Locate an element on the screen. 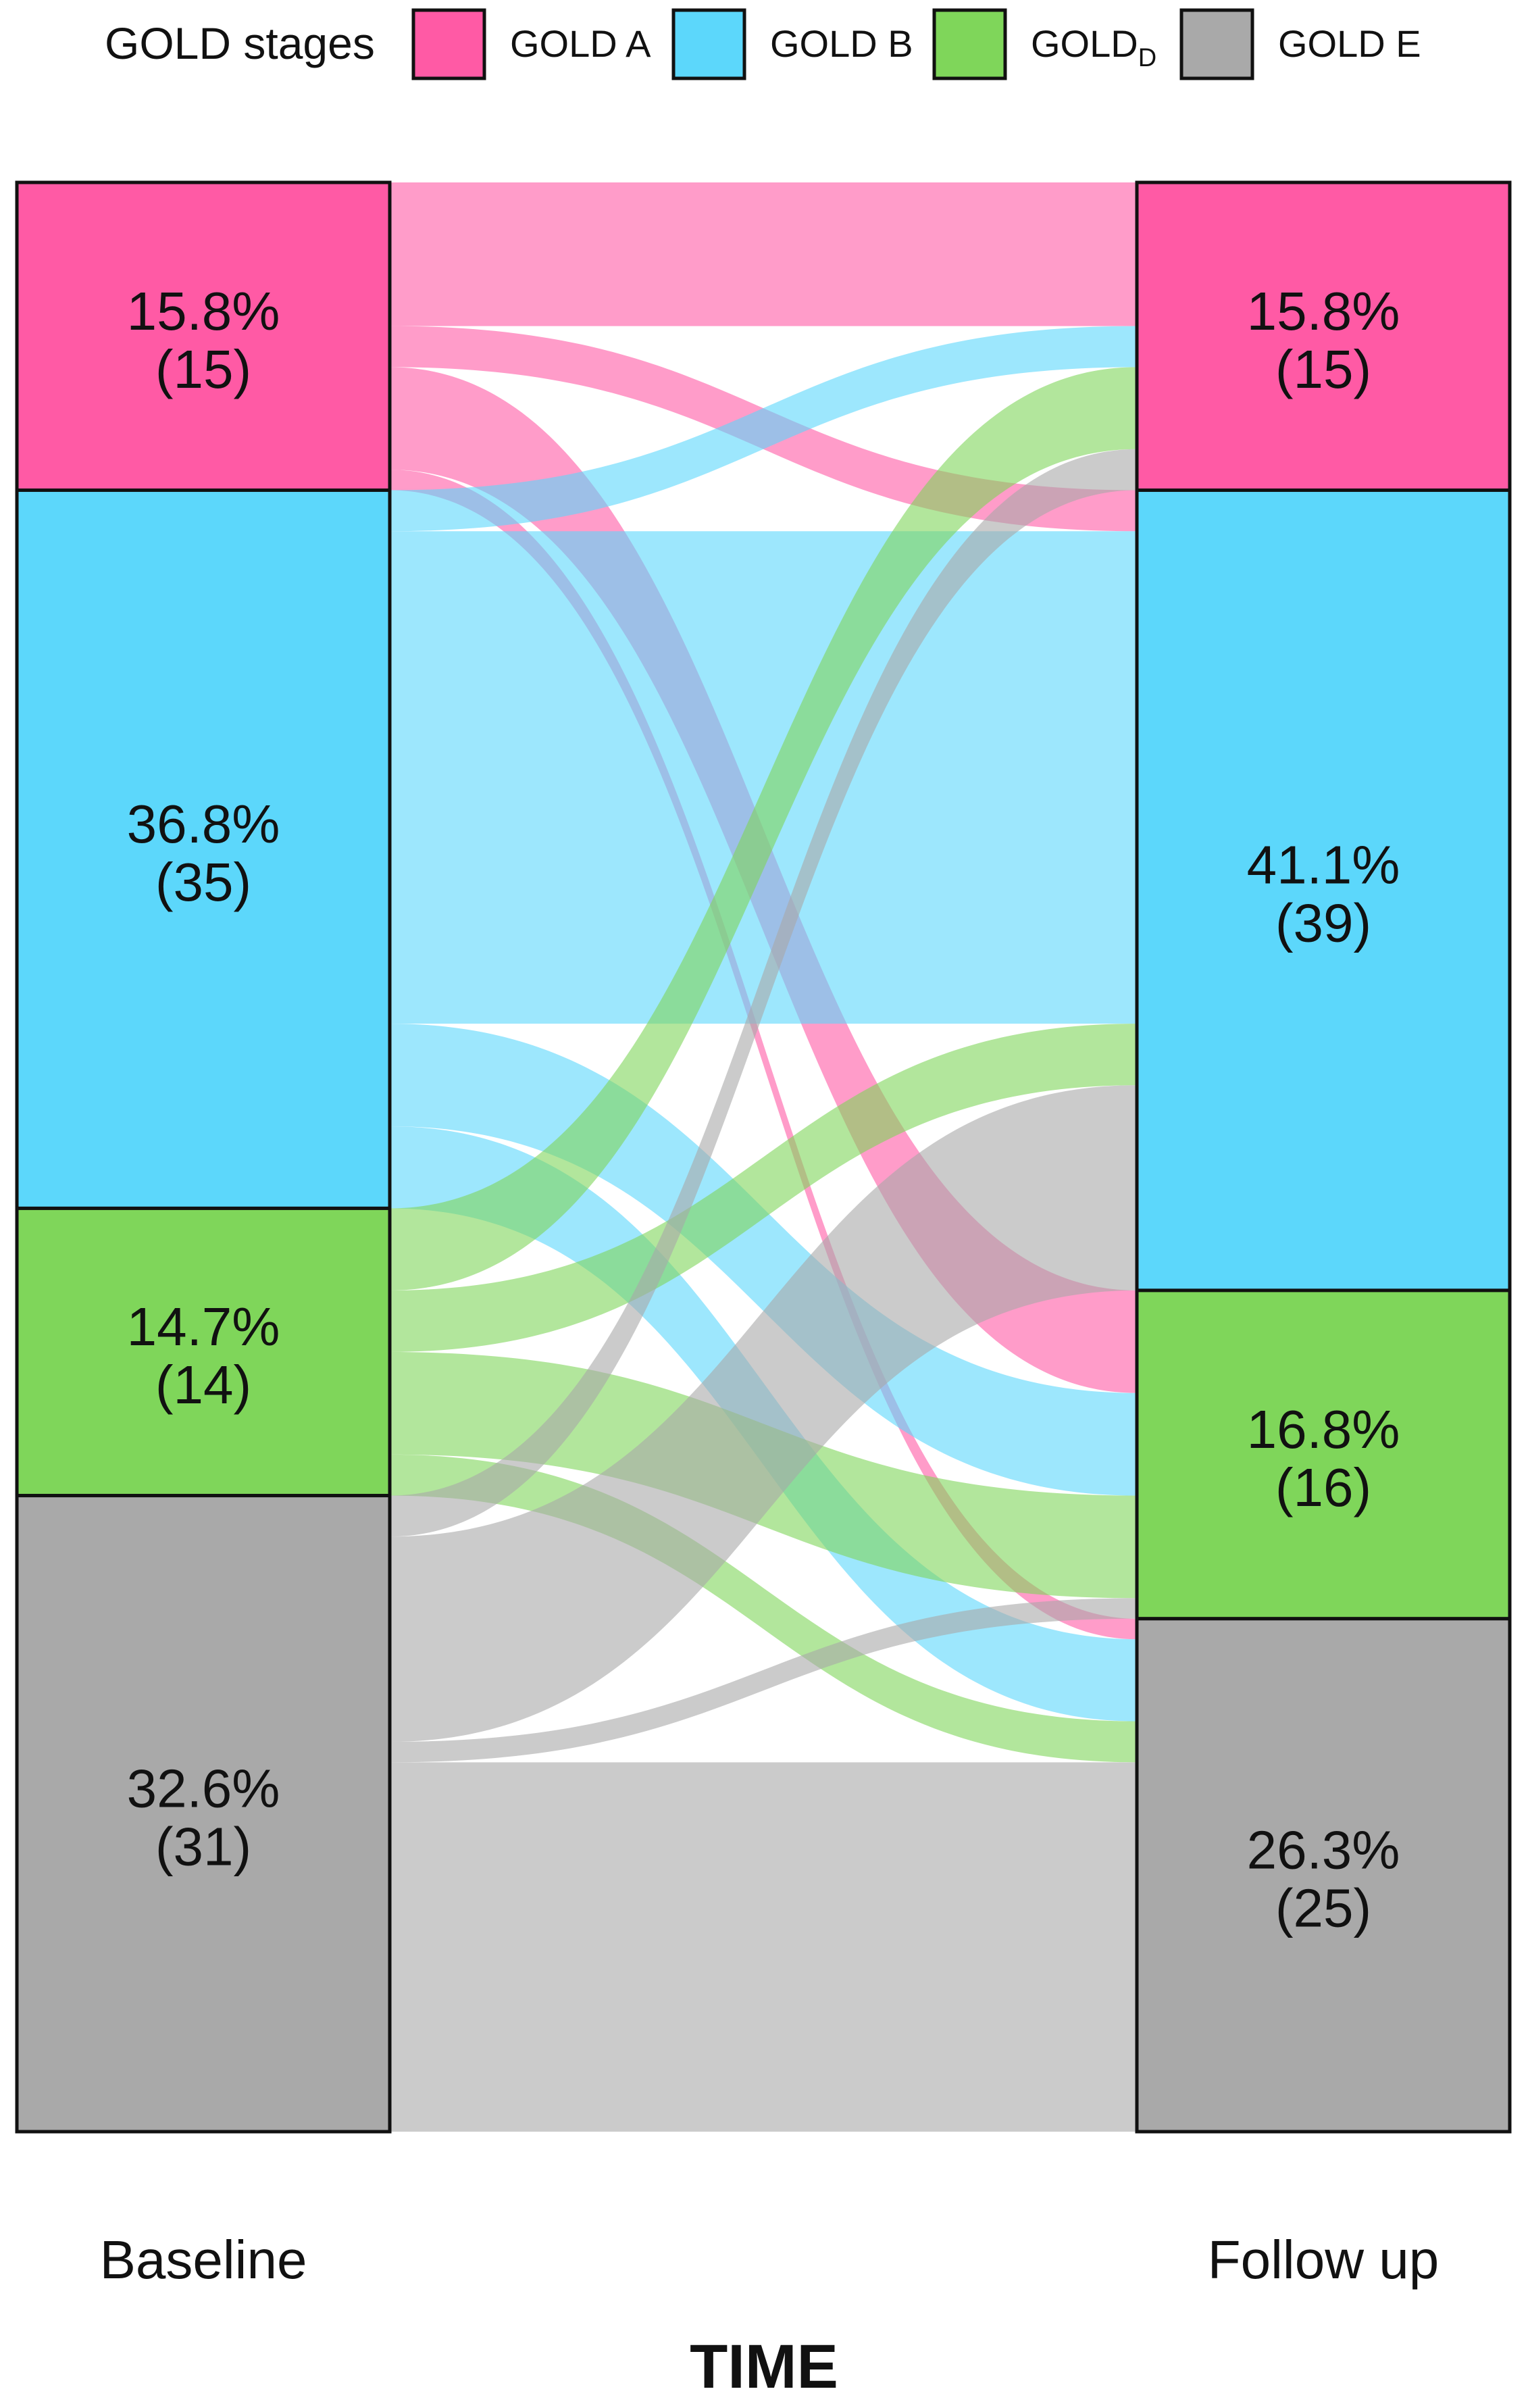  follow-up-bar-gold-d is located at coordinates (1323, 1454).